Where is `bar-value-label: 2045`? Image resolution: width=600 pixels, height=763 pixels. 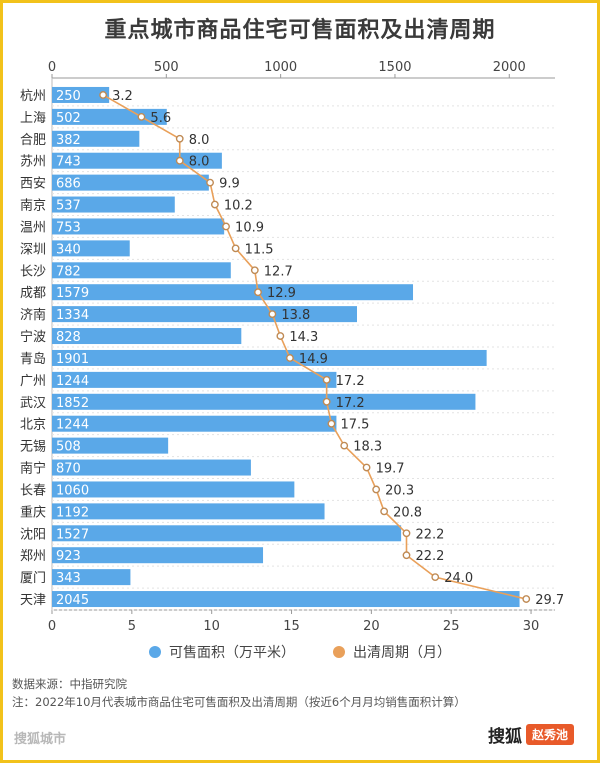 bar-value-label: 2045 is located at coordinates (72, 600).